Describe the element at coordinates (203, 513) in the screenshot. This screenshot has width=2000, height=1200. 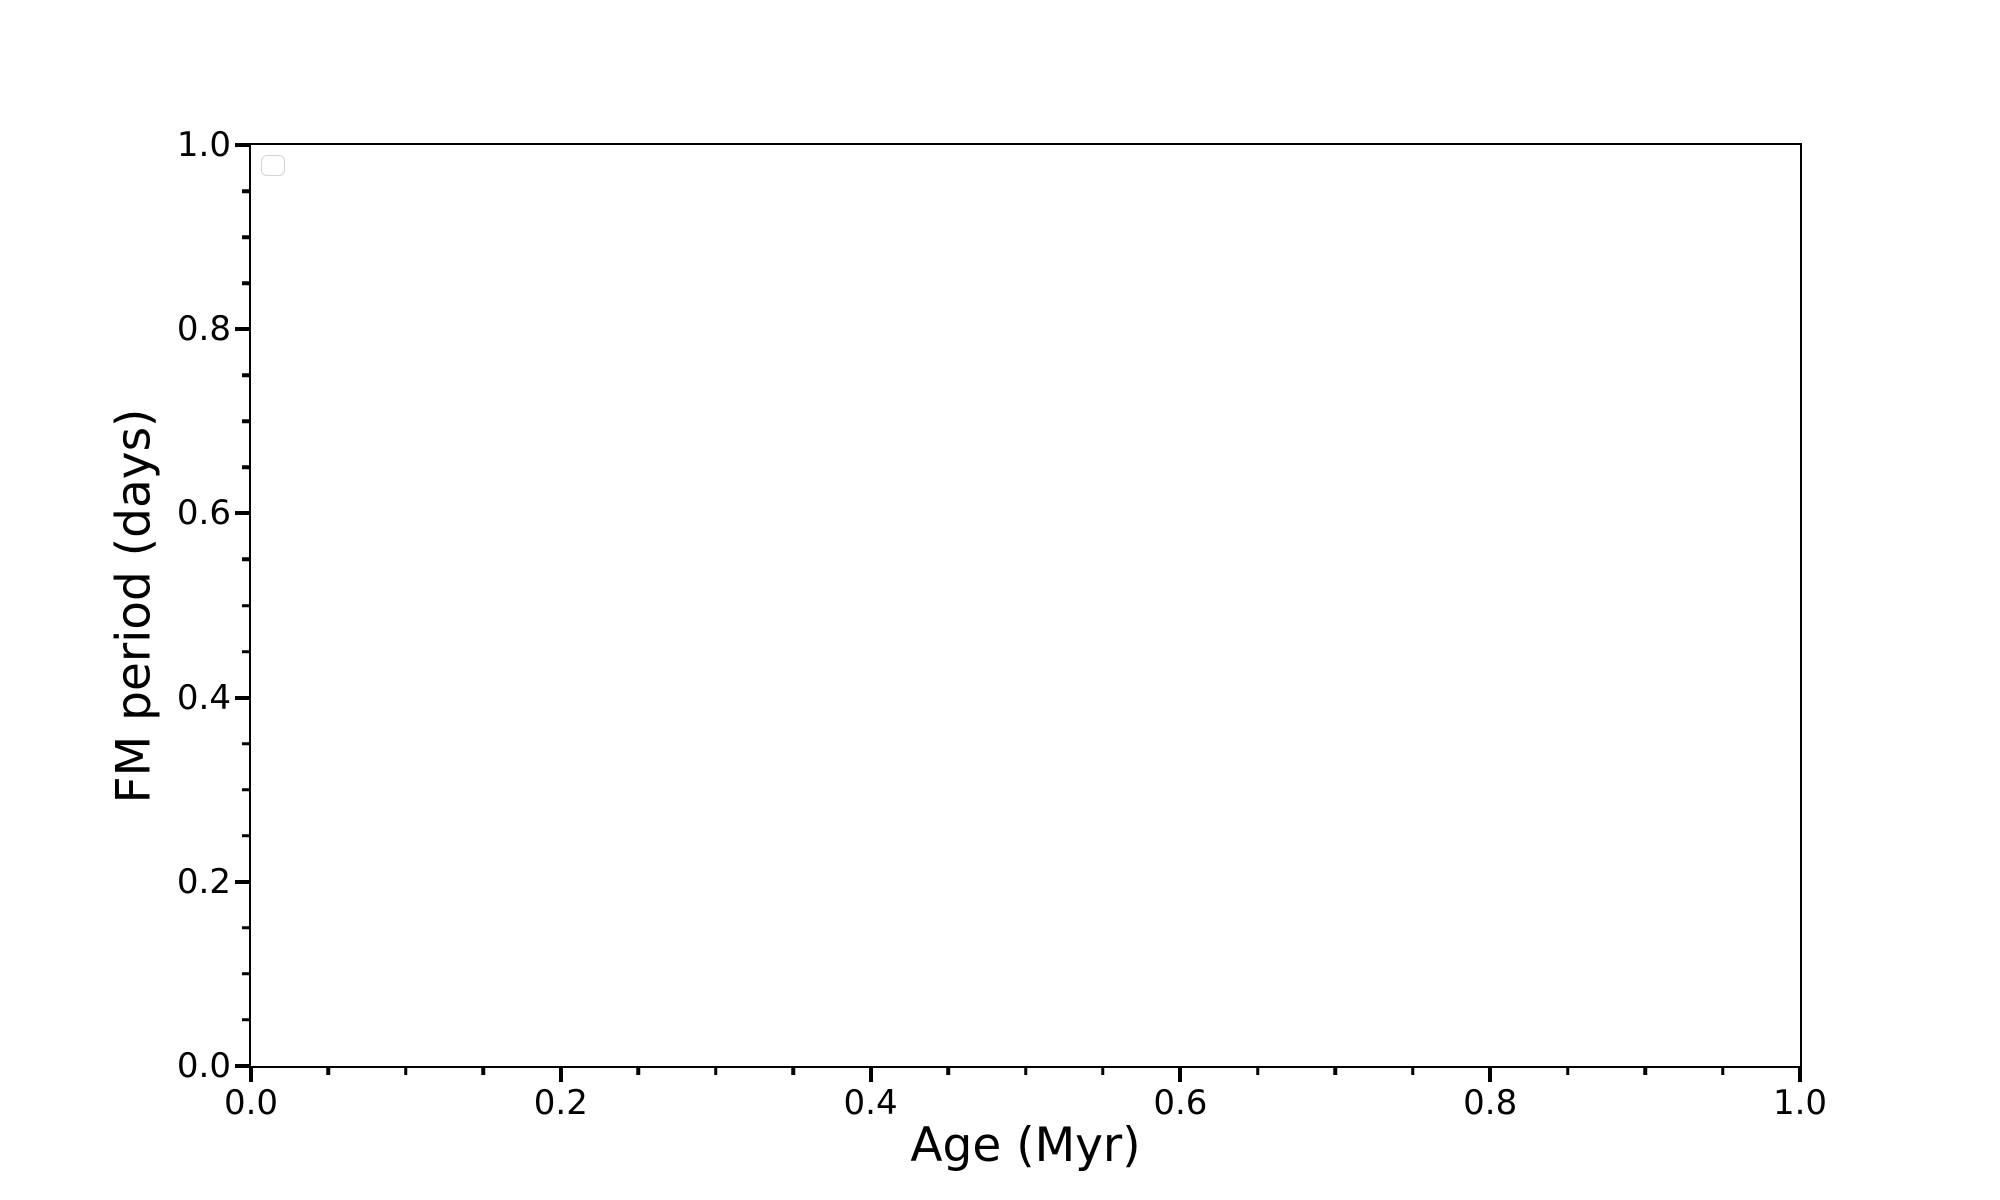
I see `y-tick-label: 0.6` at that location.